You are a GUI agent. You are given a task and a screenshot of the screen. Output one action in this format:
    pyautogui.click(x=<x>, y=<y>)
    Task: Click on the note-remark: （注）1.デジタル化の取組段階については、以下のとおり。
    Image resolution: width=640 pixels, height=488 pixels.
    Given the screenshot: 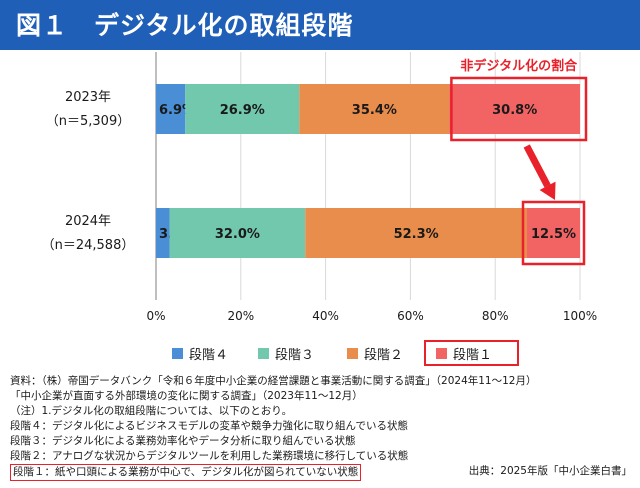 What is the action you would take?
    pyautogui.click(x=151, y=411)
    